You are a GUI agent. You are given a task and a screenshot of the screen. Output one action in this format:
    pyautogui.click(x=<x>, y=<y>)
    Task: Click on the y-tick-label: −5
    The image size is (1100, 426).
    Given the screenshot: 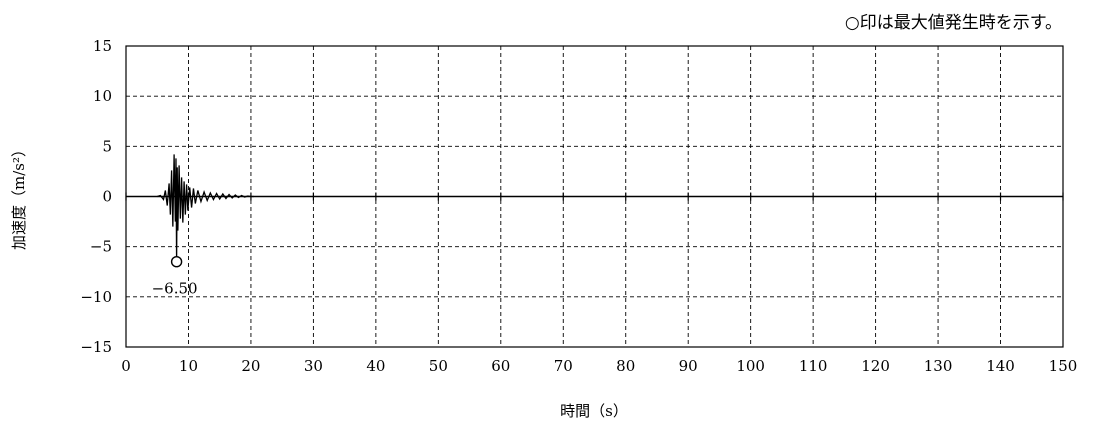 What is the action you would take?
    pyautogui.click(x=101, y=247)
    